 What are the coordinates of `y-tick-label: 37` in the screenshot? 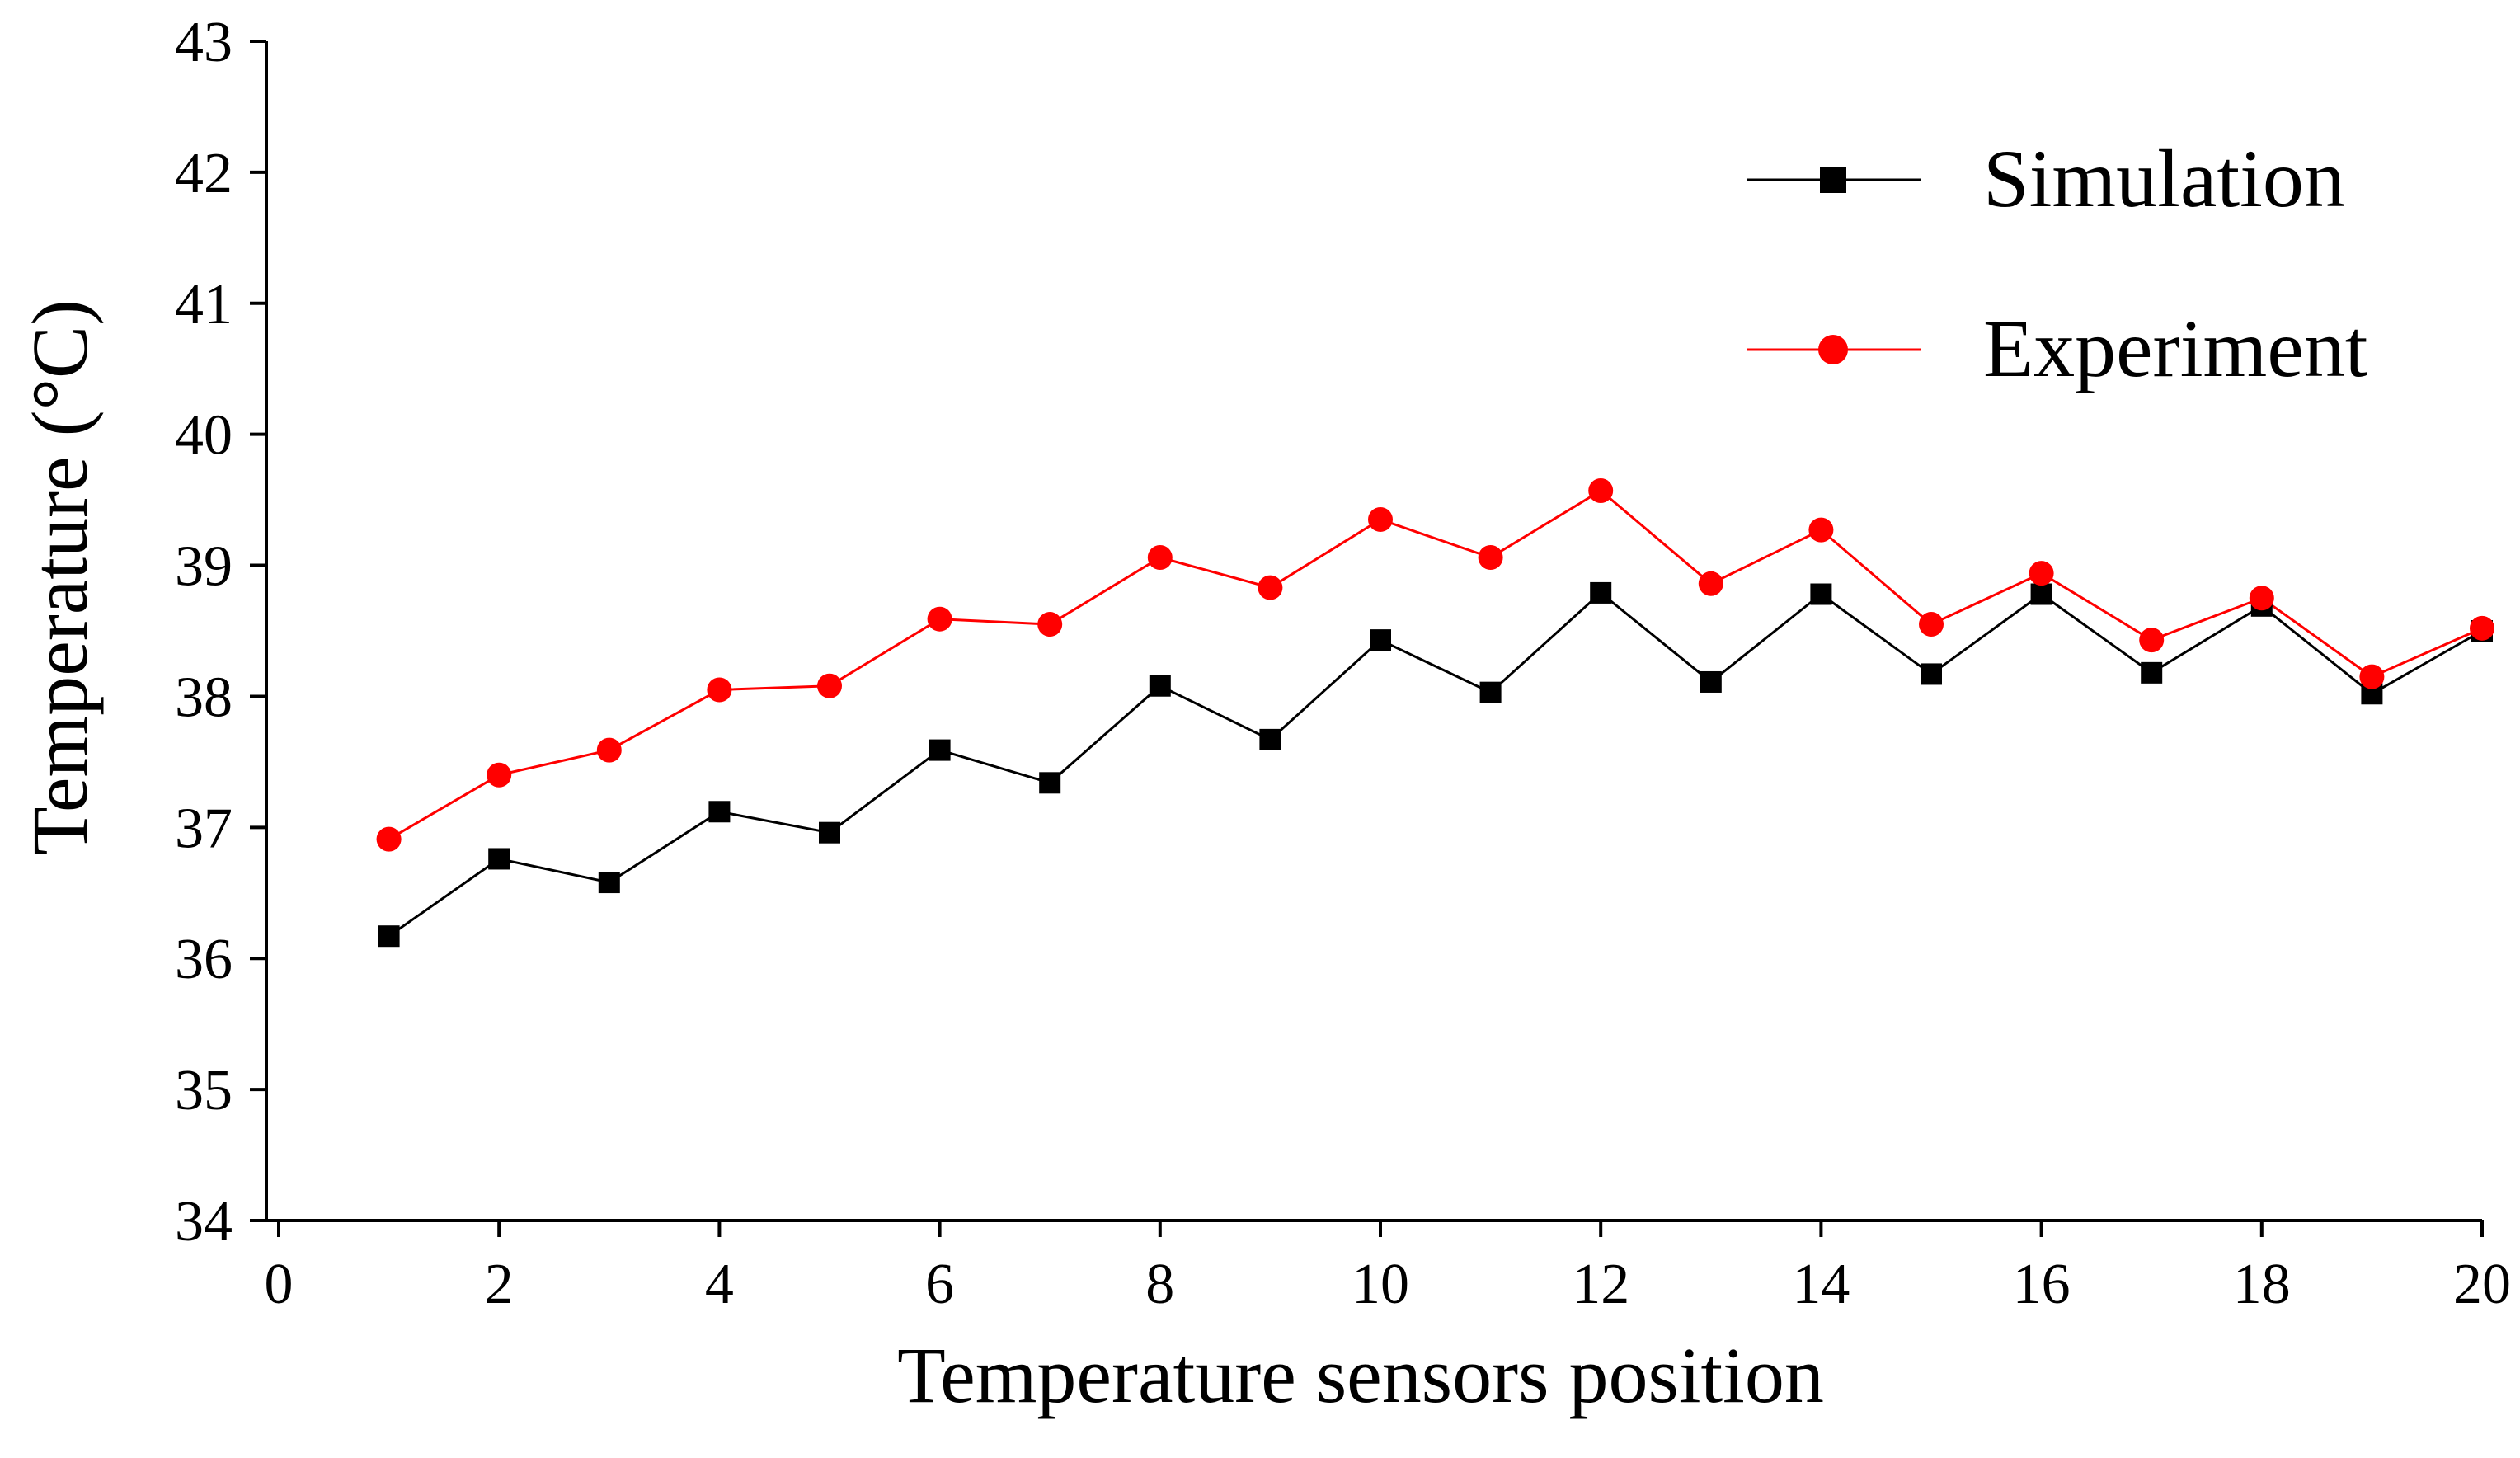 It's located at (204, 828).